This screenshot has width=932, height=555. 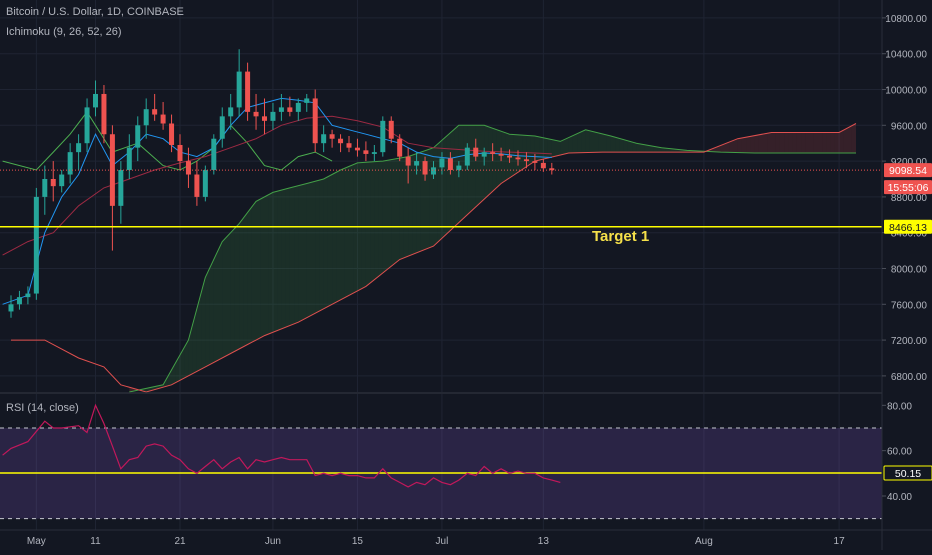 I want to click on symbol-title: Bitcoin / U.S. Dollar, 1D, COINBASE, so click(x=95, y=12).